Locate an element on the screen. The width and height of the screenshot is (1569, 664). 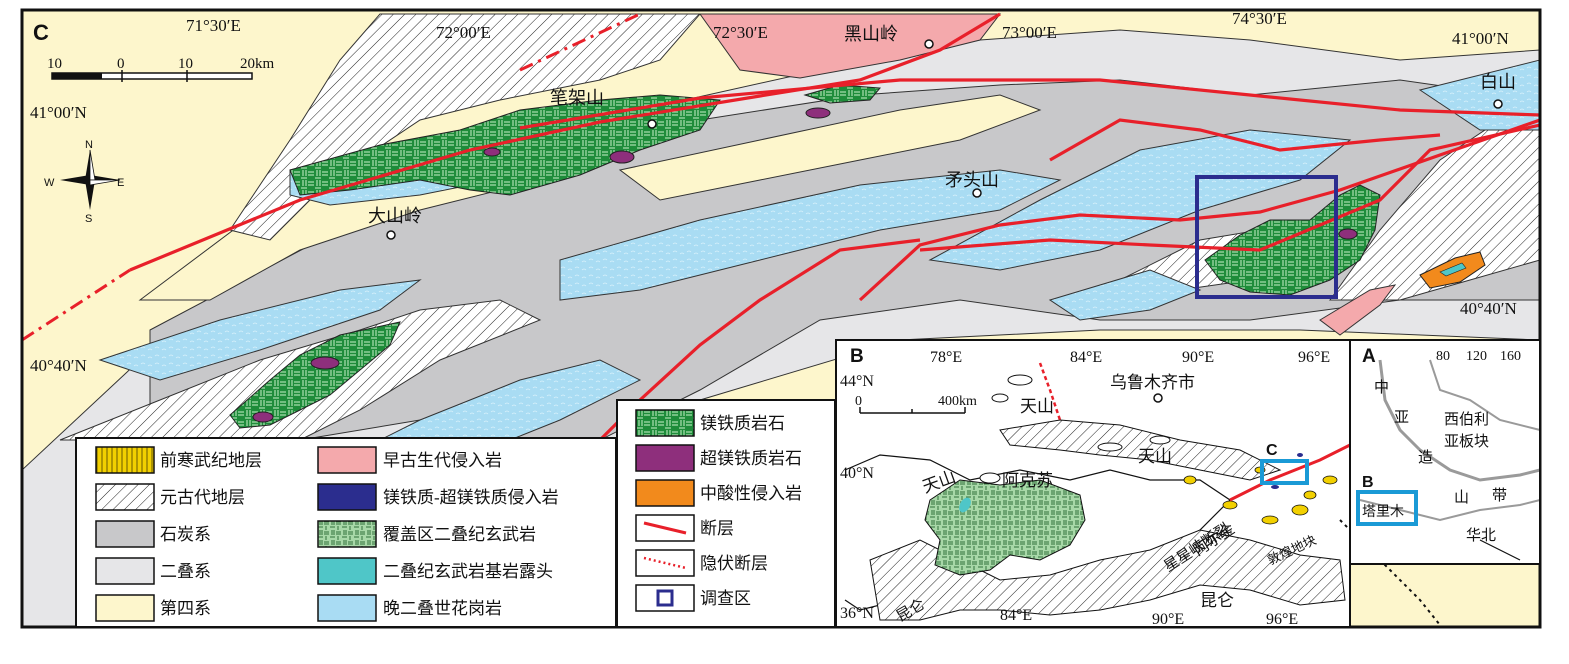
place-label: 白山 is located at coordinates (1498, 82).